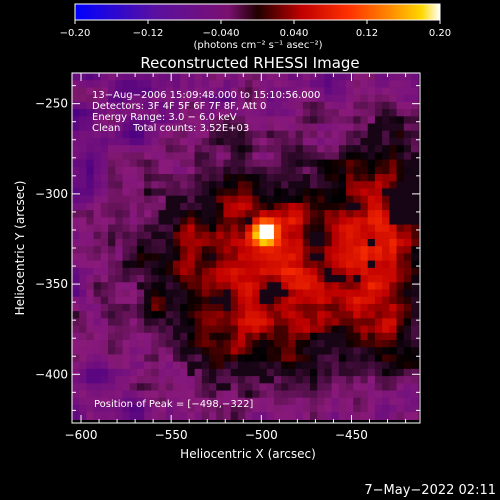 This screenshot has width=500, height=500. I want to click on y-axis-label: Heliocentric Y (arcsec), so click(20, 248).